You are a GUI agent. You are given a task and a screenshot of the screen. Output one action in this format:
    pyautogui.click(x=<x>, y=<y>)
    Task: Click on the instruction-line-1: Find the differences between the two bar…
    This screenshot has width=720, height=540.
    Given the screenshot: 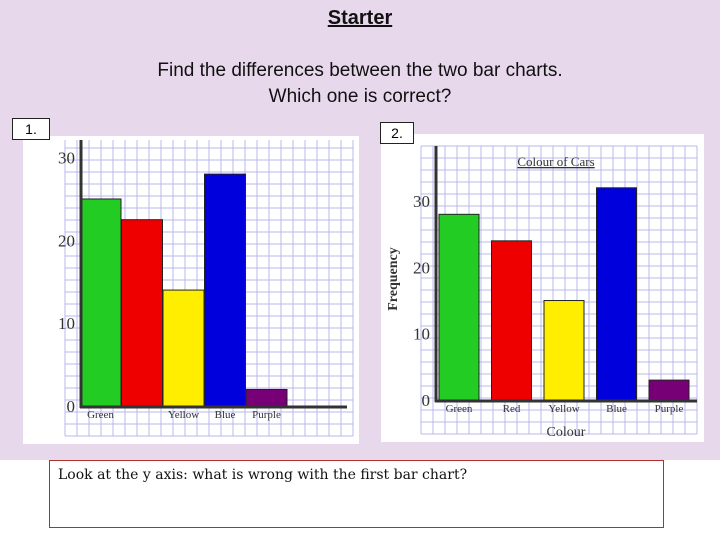 What is the action you would take?
    pyautogui.click(x=360, y=70)
    